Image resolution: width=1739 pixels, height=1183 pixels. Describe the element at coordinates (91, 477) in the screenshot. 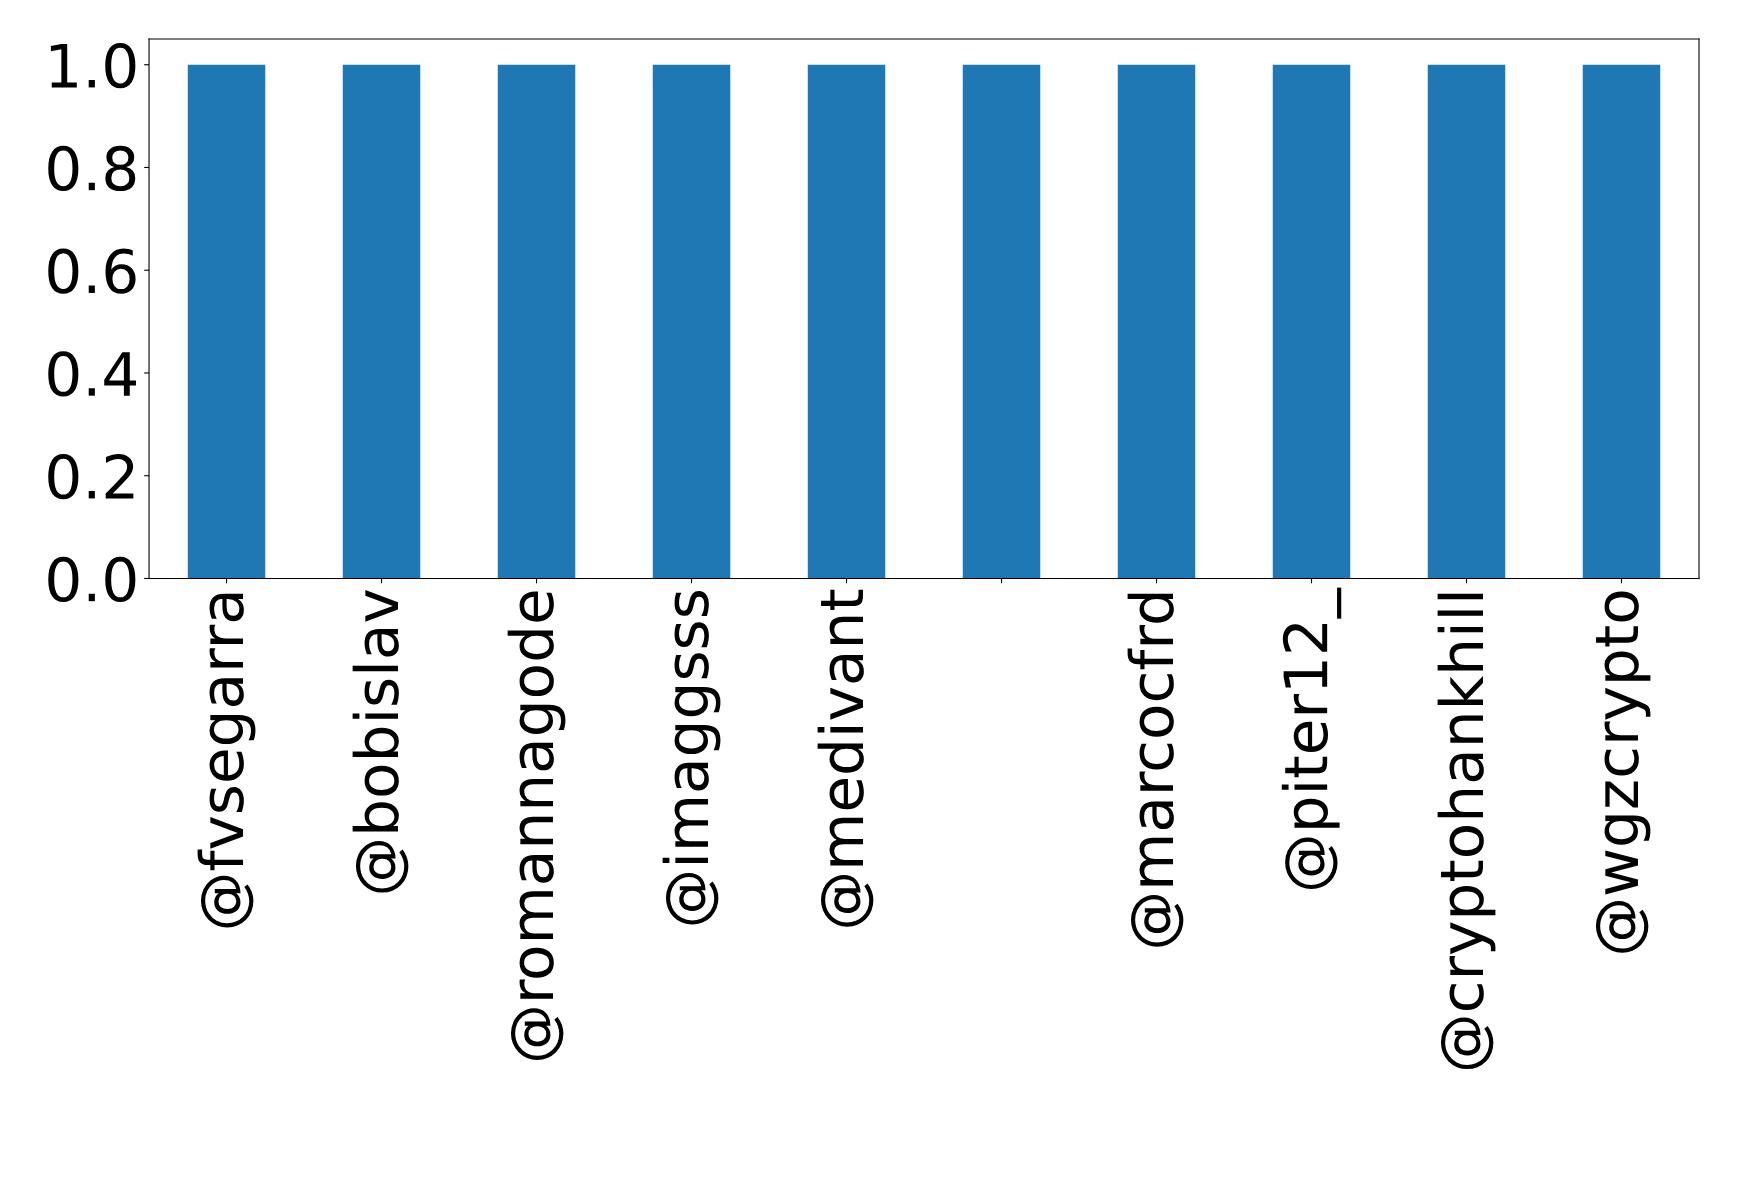

I see `y-tick-label: 0.2` at that location.